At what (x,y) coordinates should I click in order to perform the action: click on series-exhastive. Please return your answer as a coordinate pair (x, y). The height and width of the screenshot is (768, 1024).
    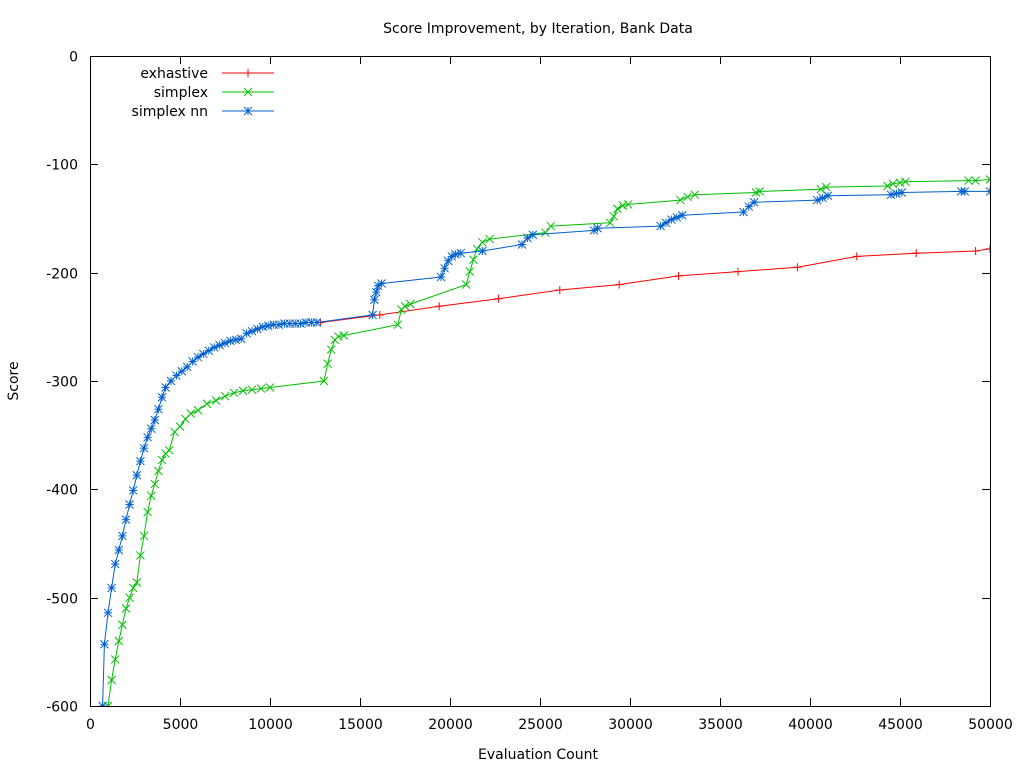
    Looking at the image, I should click on (653, 285).